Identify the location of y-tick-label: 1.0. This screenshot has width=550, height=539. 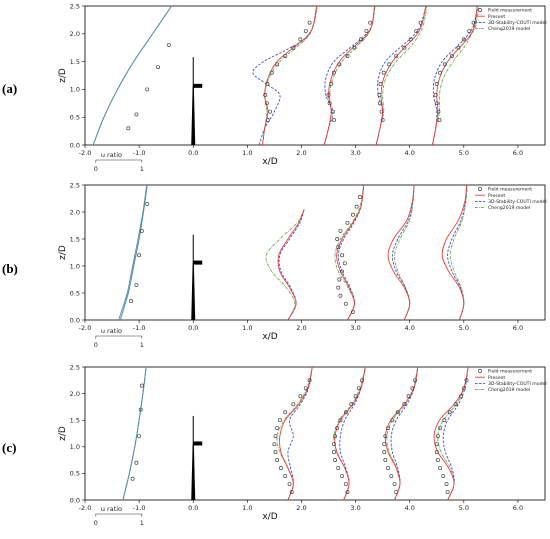
(75, 266).